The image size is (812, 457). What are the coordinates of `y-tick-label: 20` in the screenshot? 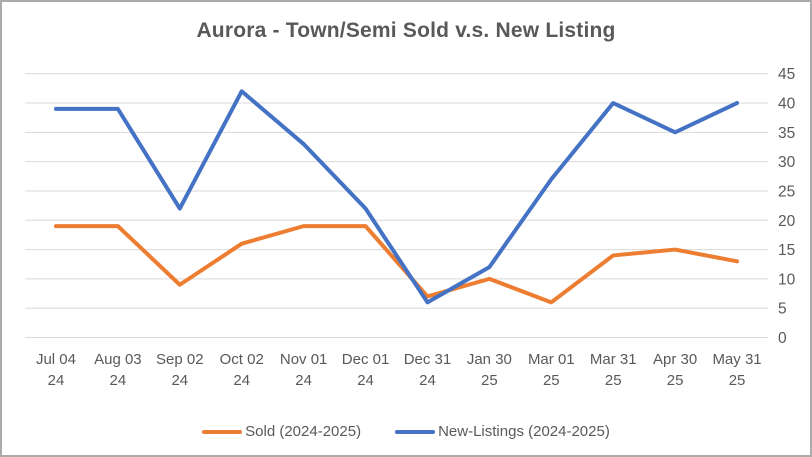 It's located at (787, 221).